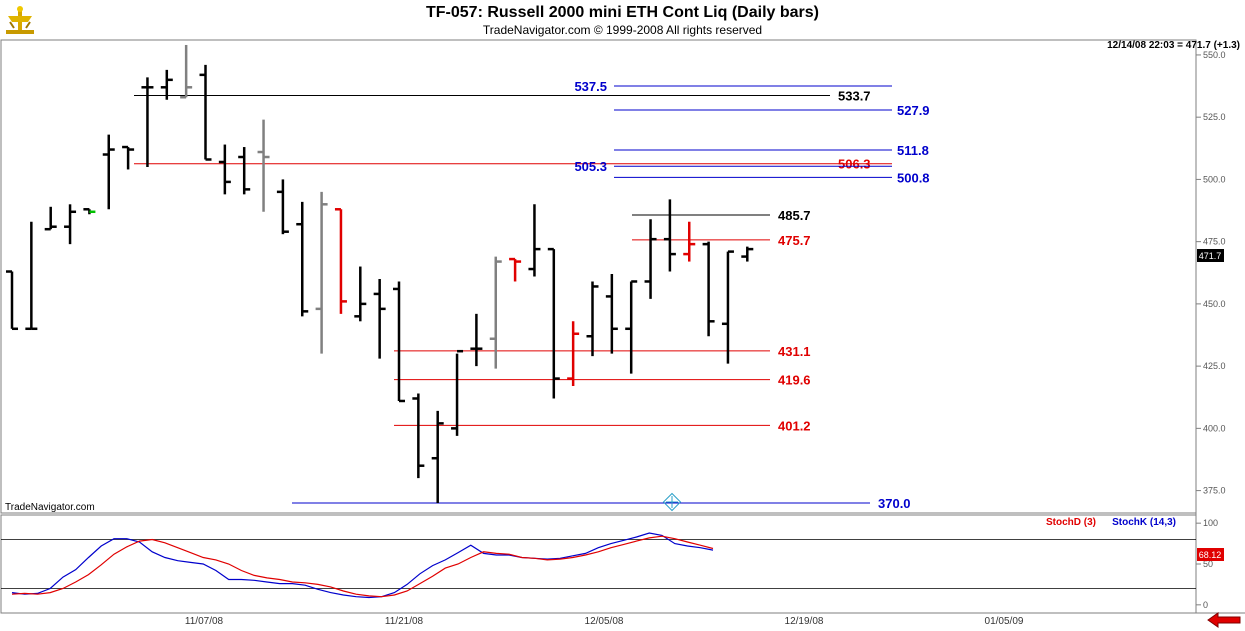 This screenshot has width=1245, height=631. Describe the element at coordinates (1173, 45) in the screenshot. I see `timestamp-label: 12/14/08 22:03 = 471.7 (+1.3)` at that location.